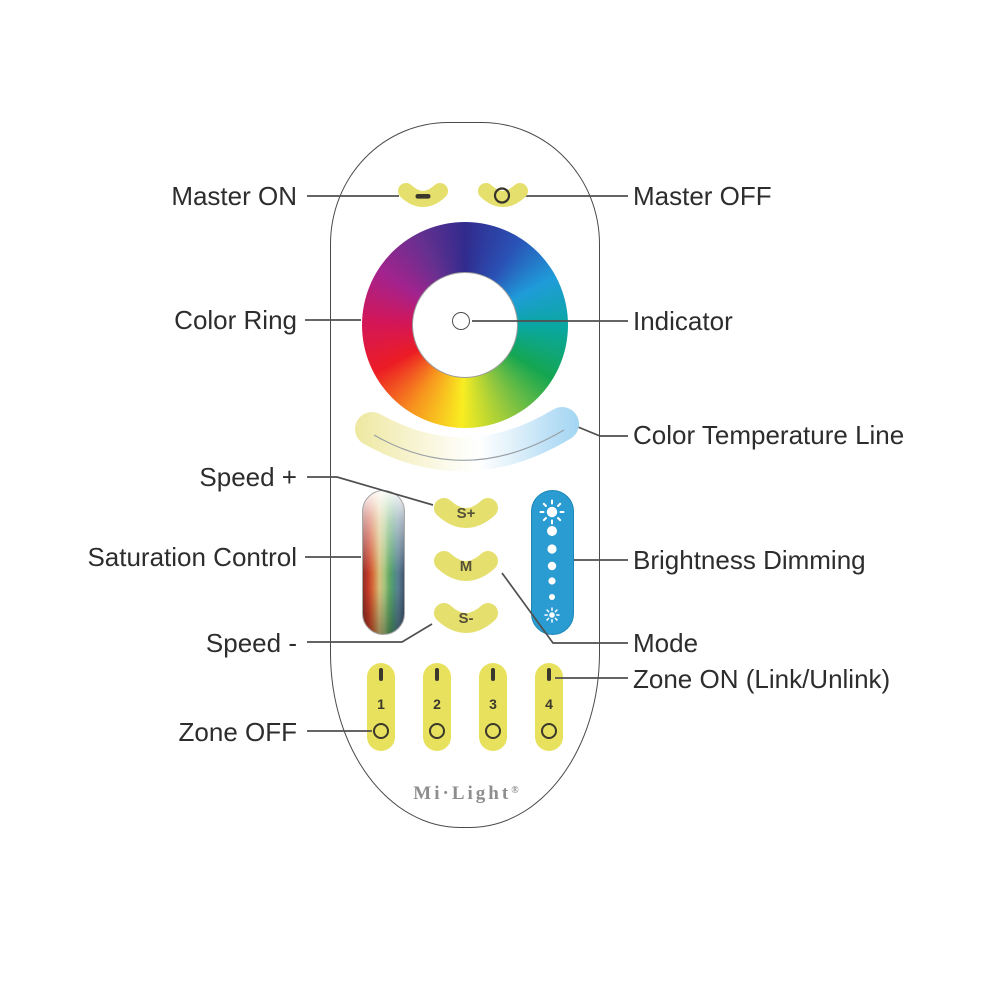  Describe the element at coordinates (237, 732) in the screenshot. I see `callout-zone-off: Zone OFF` at that location.